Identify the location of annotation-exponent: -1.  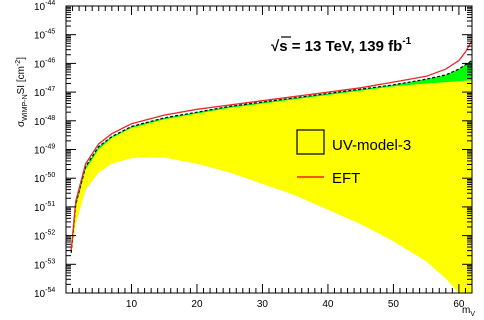
(406, 41).